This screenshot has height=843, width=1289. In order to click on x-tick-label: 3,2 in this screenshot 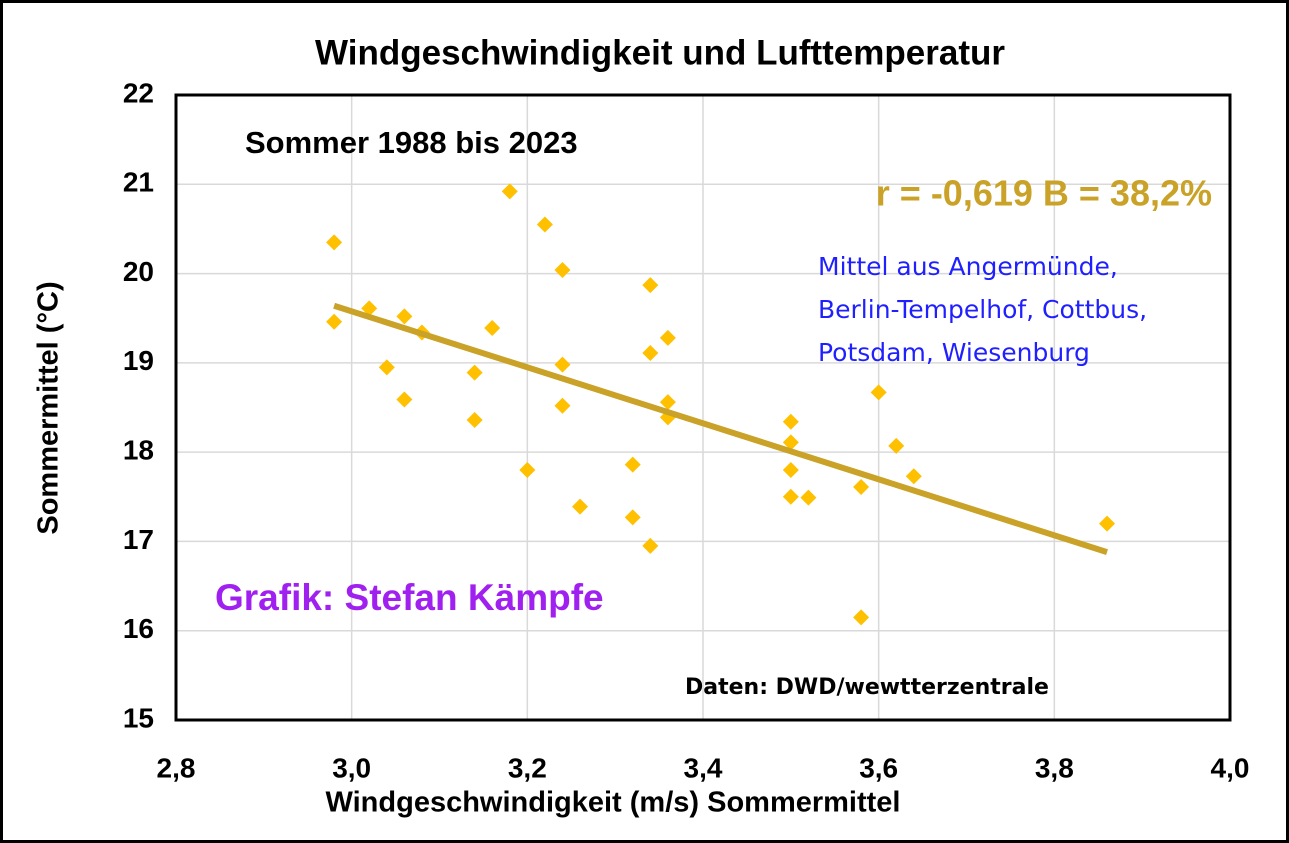, I will do `click(527, 767)`.